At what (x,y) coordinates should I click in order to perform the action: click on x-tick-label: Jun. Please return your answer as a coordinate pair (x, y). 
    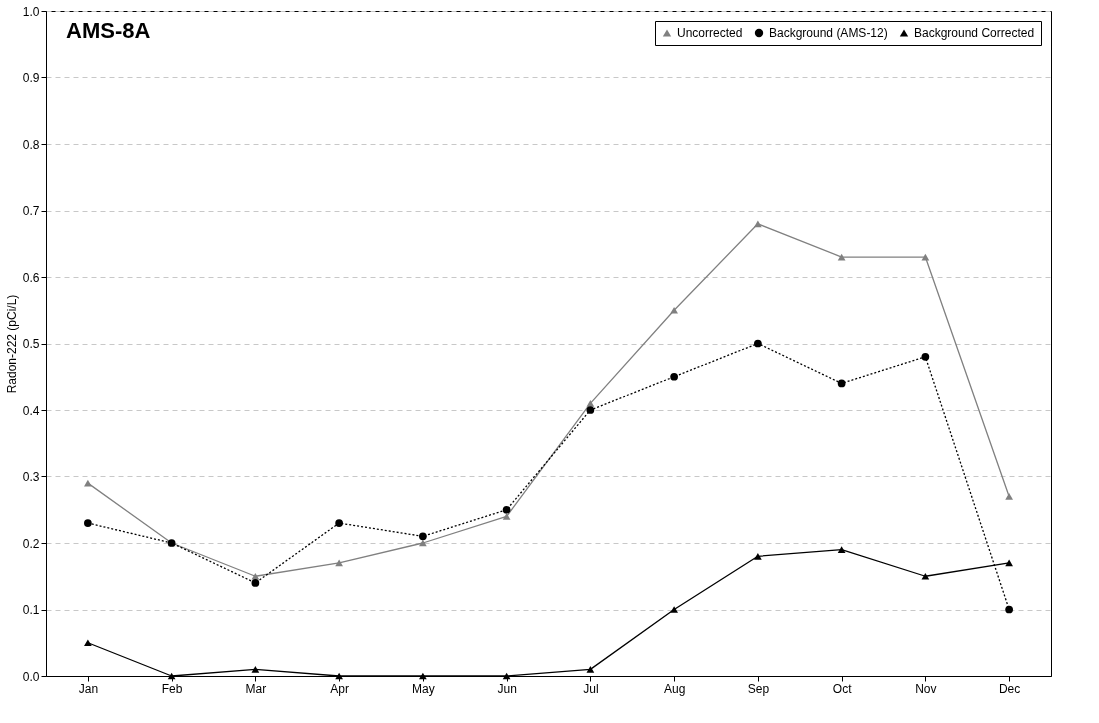
    Looking at the image, I should click on (507, 688).